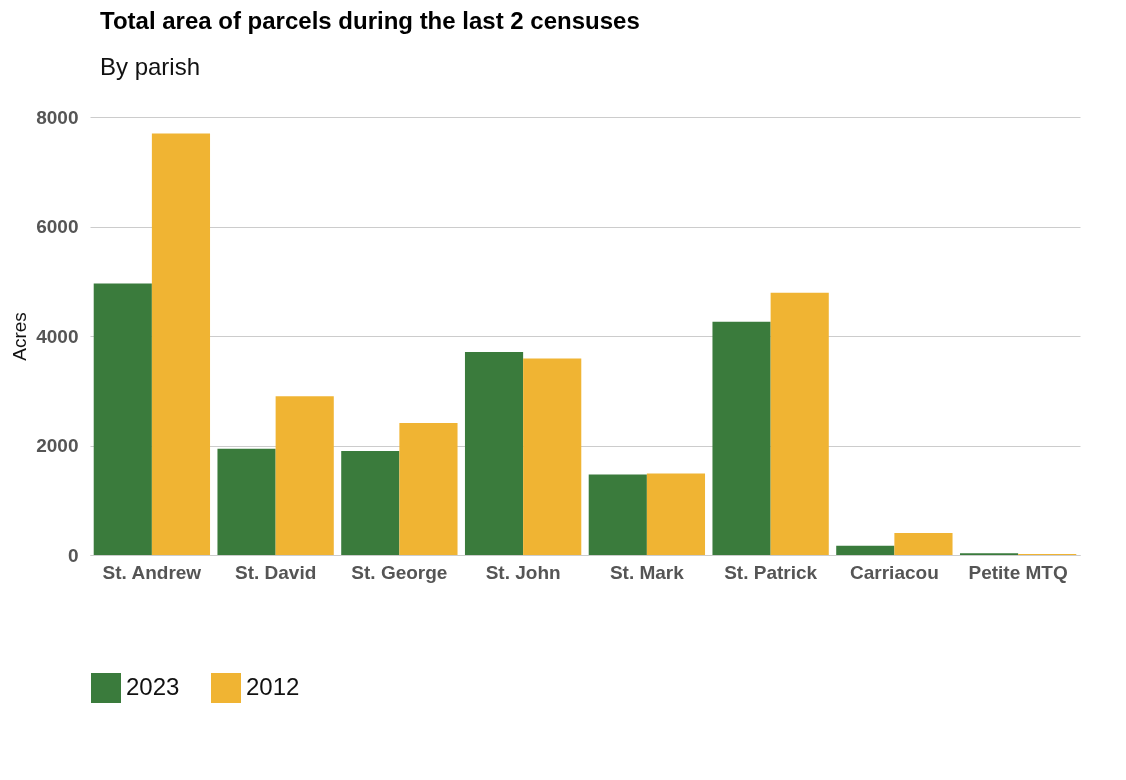 The width and height of the screenshot is (1126, 780). What do you see at coordinates (73, 555) in the screenshot?
I see `y-tick-label: 0` at bounding box center [73, 555].